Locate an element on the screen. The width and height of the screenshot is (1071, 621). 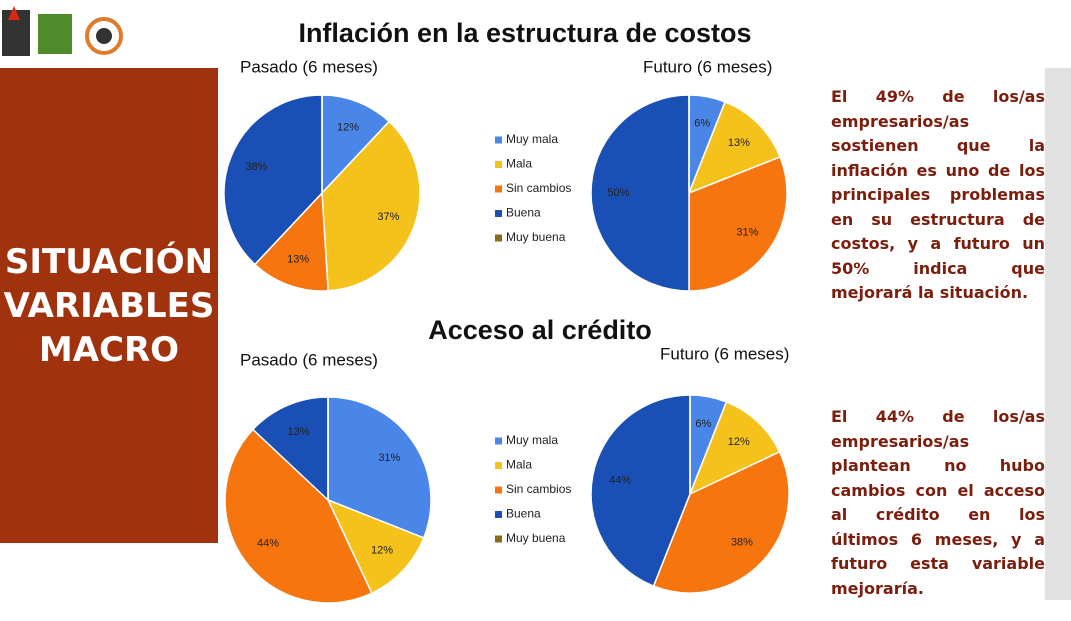
section-title: Acceso al crédito is located at coordinates (540, 330).